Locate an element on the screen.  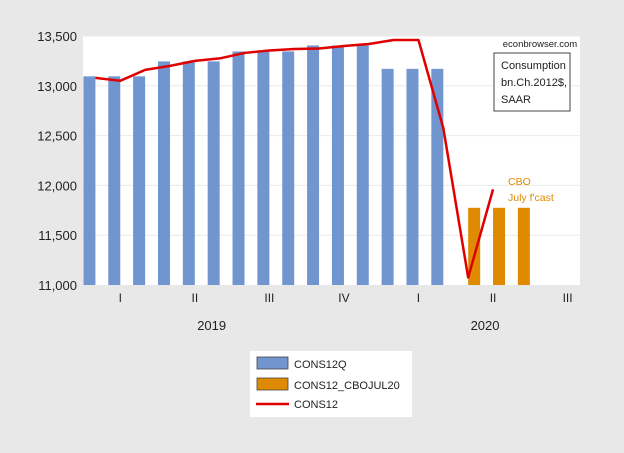
y-tick-label: 11,500 is located at coordinates (57, 235).